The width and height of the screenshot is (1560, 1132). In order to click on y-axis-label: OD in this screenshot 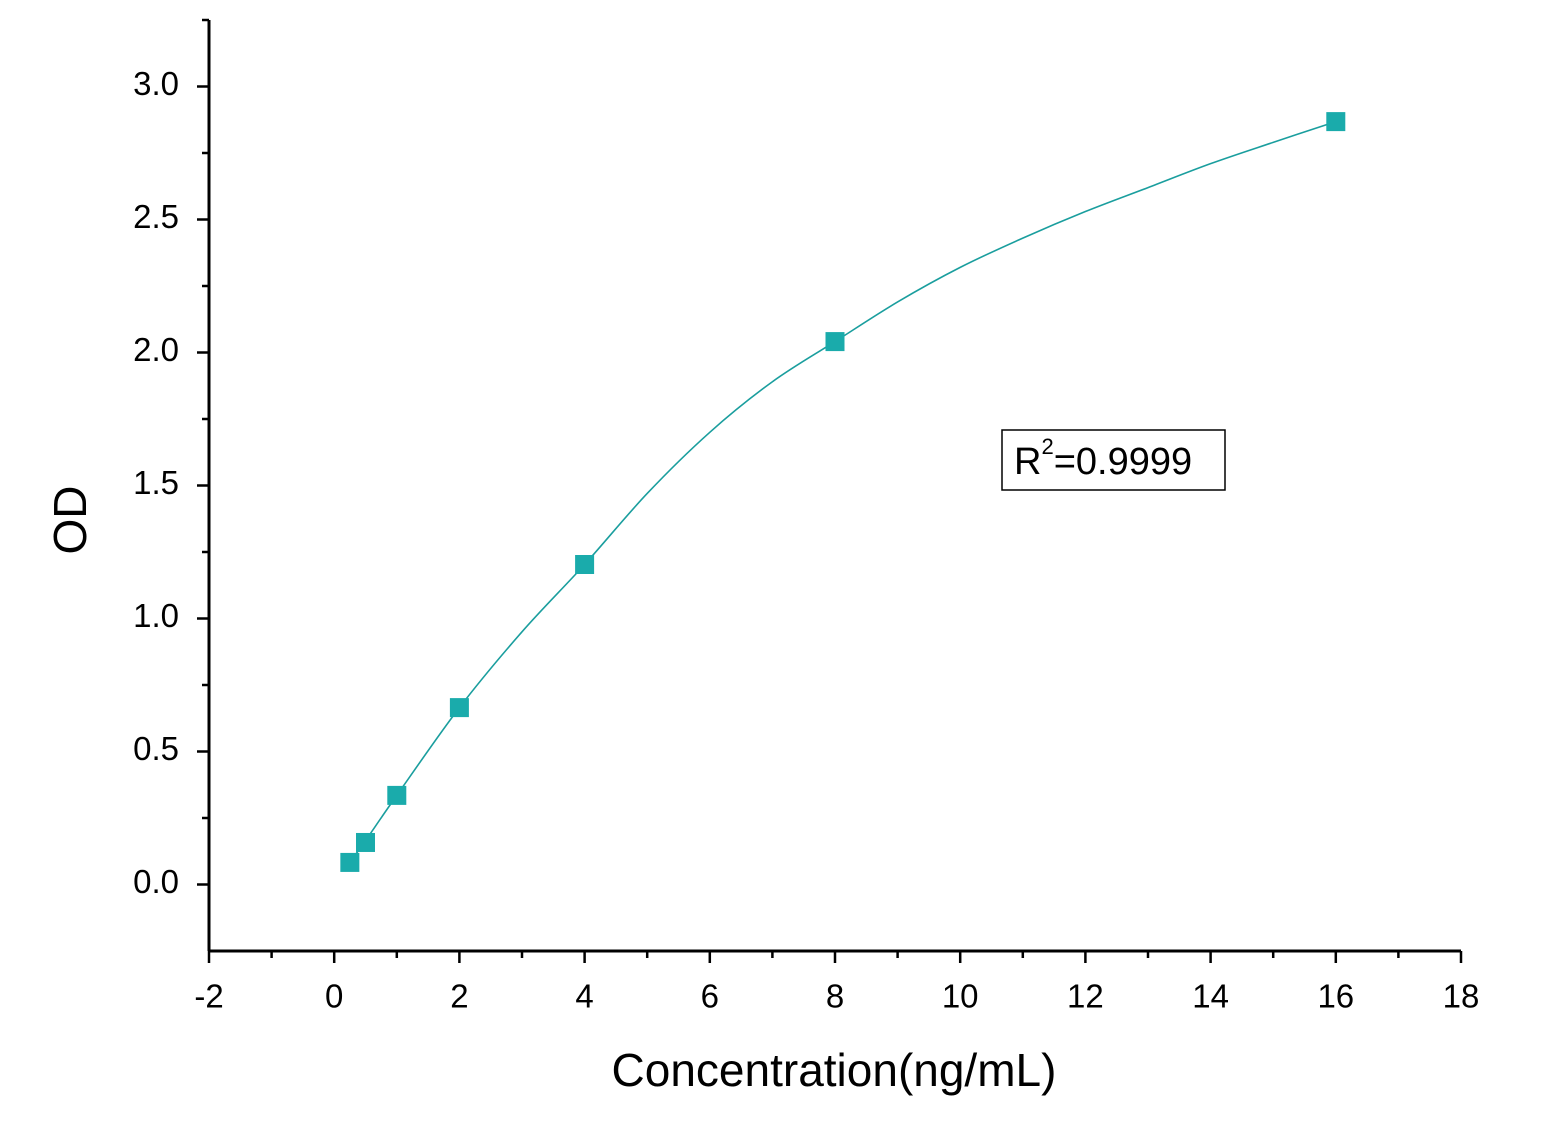, I will do `click(70, 520)`.